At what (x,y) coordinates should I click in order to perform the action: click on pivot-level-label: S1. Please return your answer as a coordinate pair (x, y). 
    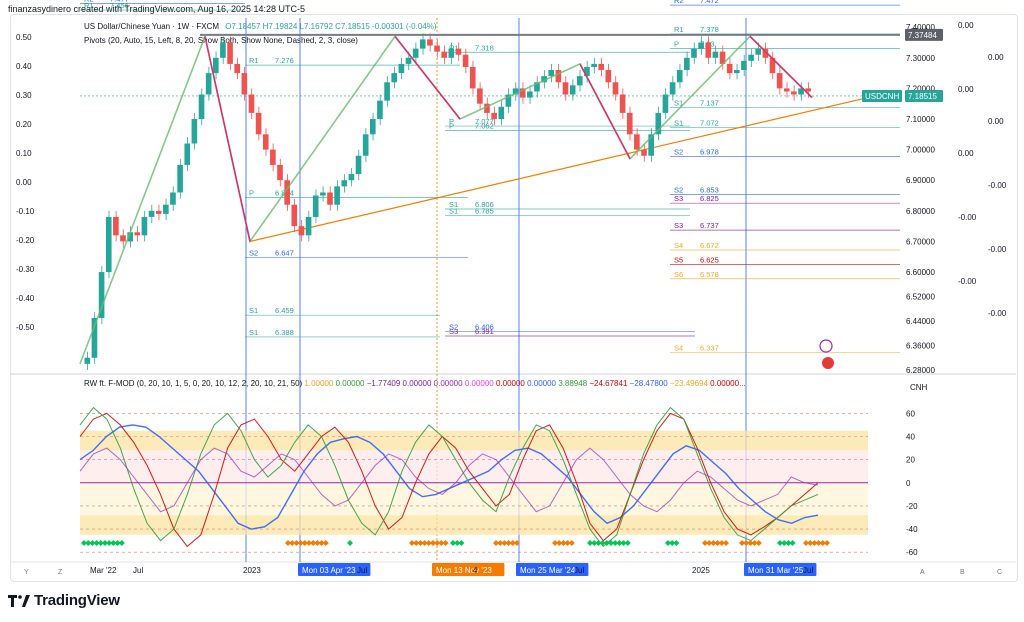
    Looking at the image, I should click on (253, 332).